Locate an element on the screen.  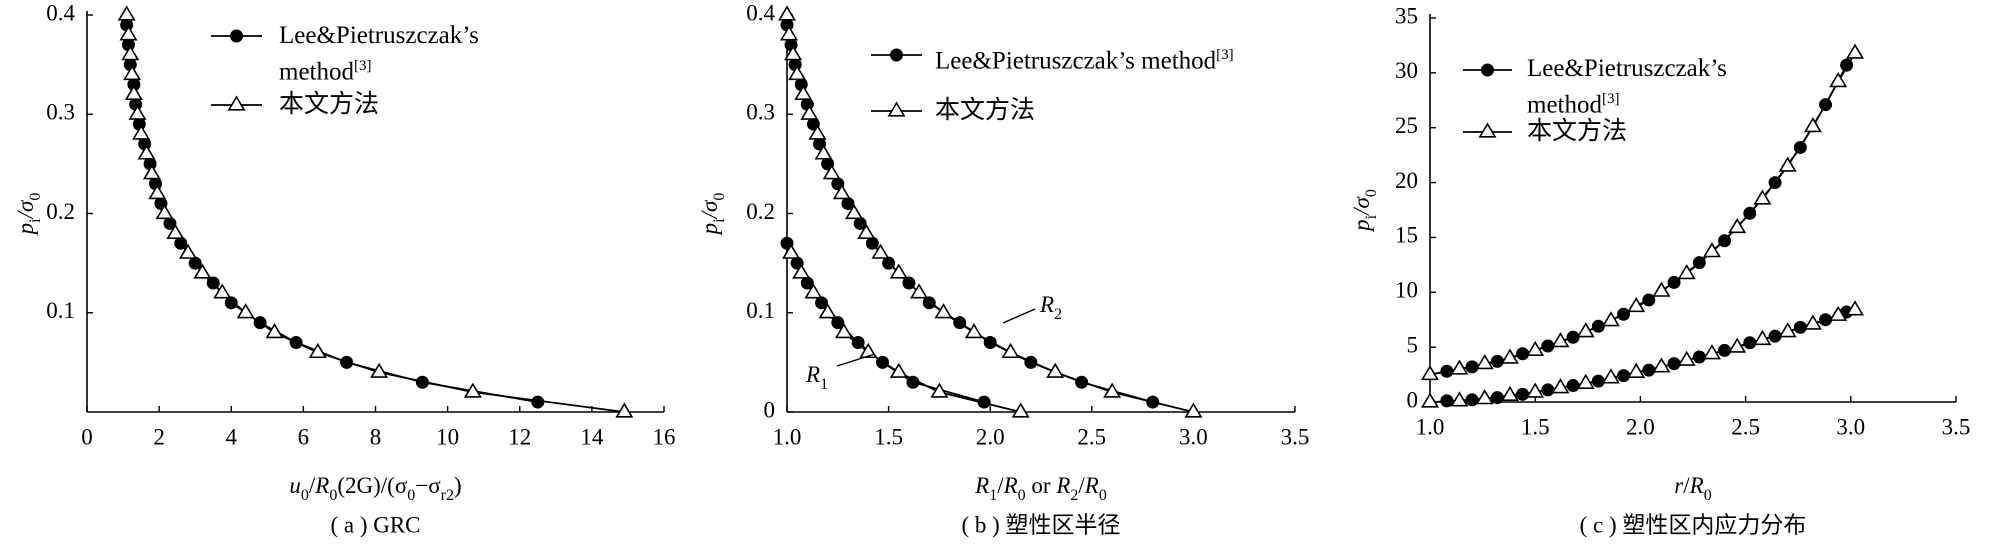
y-tick-label: 20 is located at coordinates (1406, 180).